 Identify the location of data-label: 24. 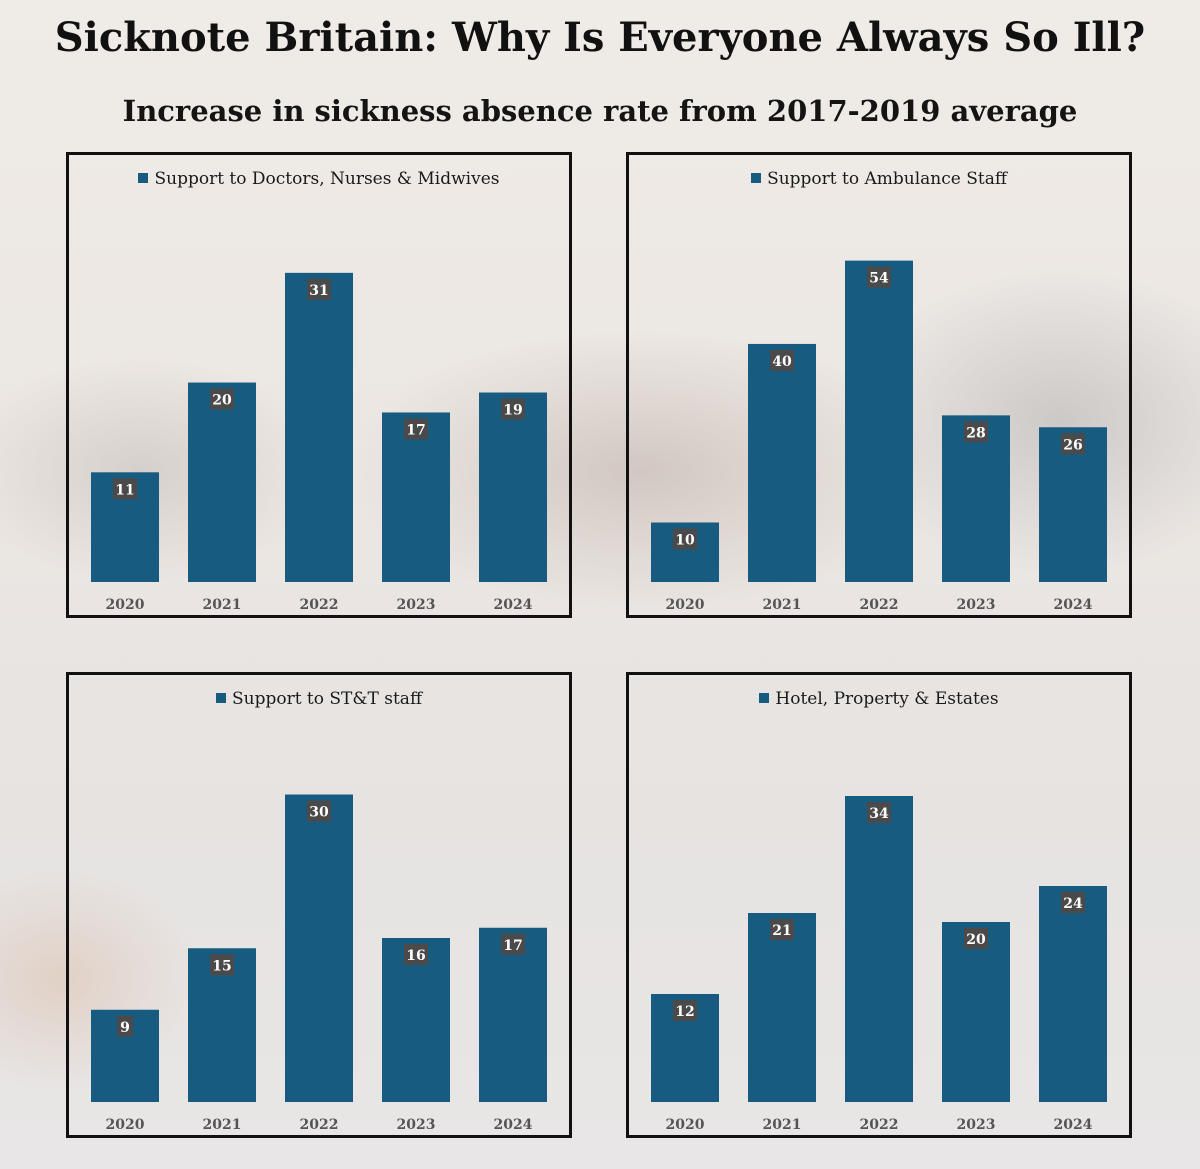
(1073, 904).